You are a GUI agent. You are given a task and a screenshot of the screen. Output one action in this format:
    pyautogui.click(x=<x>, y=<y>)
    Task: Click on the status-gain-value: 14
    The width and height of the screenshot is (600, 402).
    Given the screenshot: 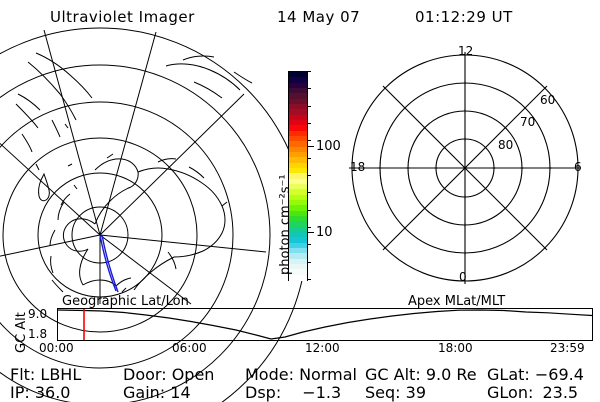 What is the action you would take?
    pyautogui.click(x=180, y=392)
    